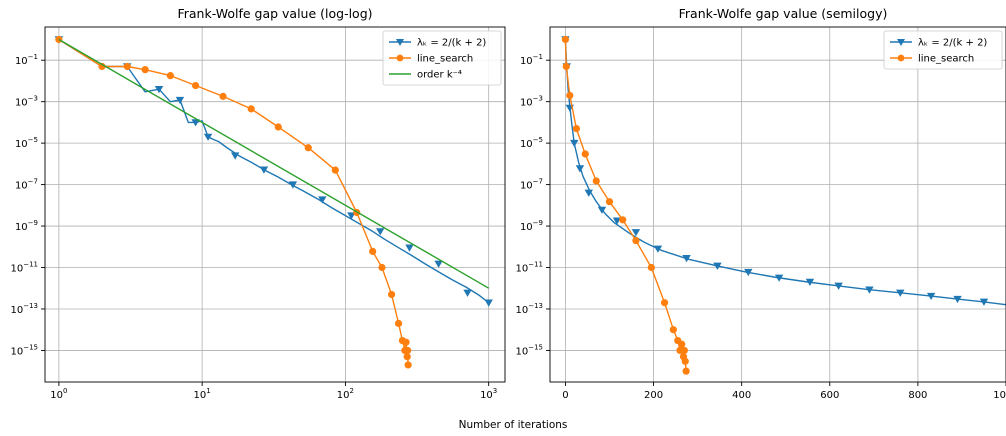 This screenshot has height=436, width=1006. What do you see at coordinates (943, 50) in the screenshot?
I see `chart-right-legend: λₖ = 2/(k + 2) line_search` at bounding box center [943, 50].